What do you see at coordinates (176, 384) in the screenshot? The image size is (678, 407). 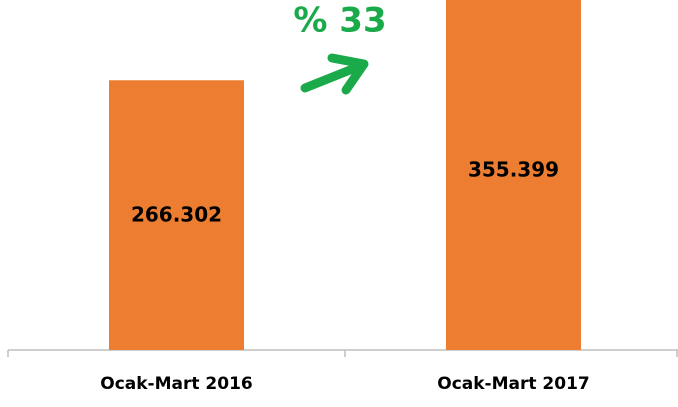 I see `x-tick-label: Ocak-Mart 2016` at bounding box center [176, 384].